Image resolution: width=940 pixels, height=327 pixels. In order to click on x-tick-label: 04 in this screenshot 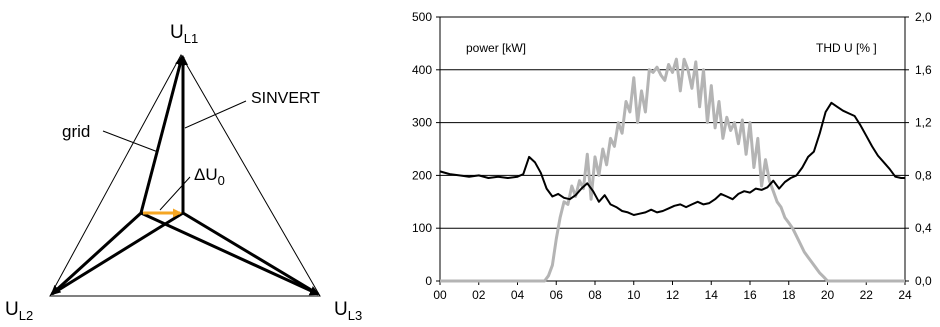, I will do `click(518, 295)`.